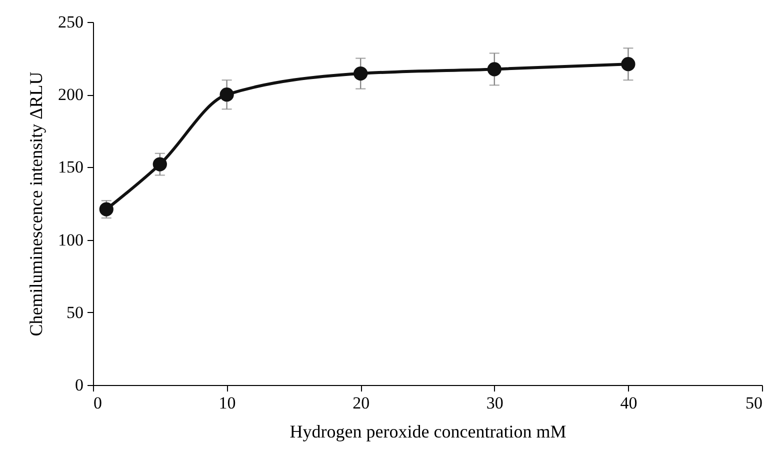 Image resolution: width=771 pixels, height=456 pixels. What do you see at coordinates (495, 403) in the screenshot?
I see `x-tick-label: 30` at bounding box center [495, 403].